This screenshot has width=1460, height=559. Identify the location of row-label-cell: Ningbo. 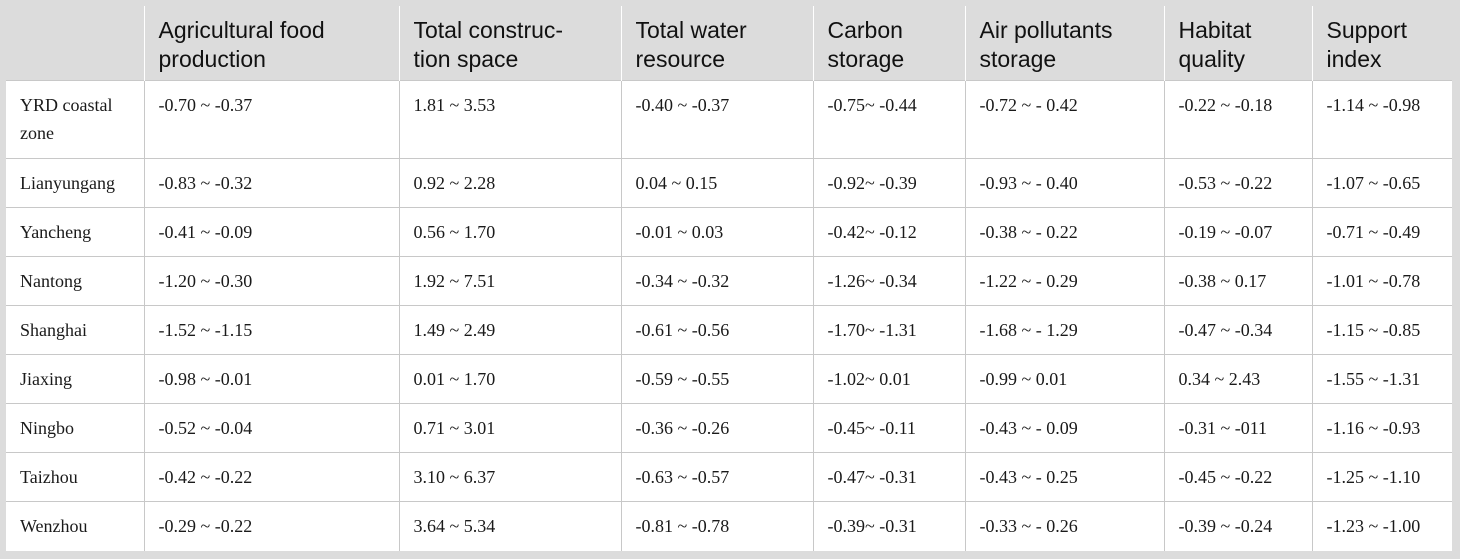
(75, 428).